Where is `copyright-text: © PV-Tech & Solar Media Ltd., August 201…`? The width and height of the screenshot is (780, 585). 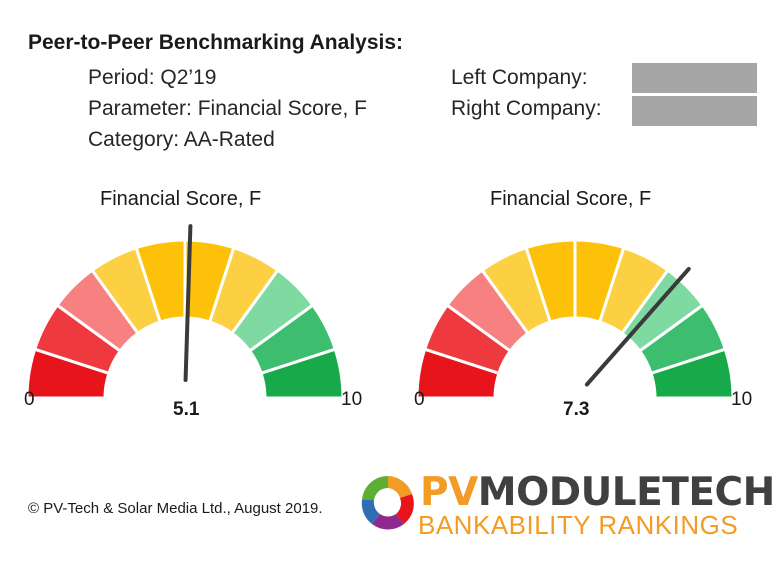
copyright-text: © PV-Tech & Solar Media Ltd., August 201… is located at coordinates (175, 508).